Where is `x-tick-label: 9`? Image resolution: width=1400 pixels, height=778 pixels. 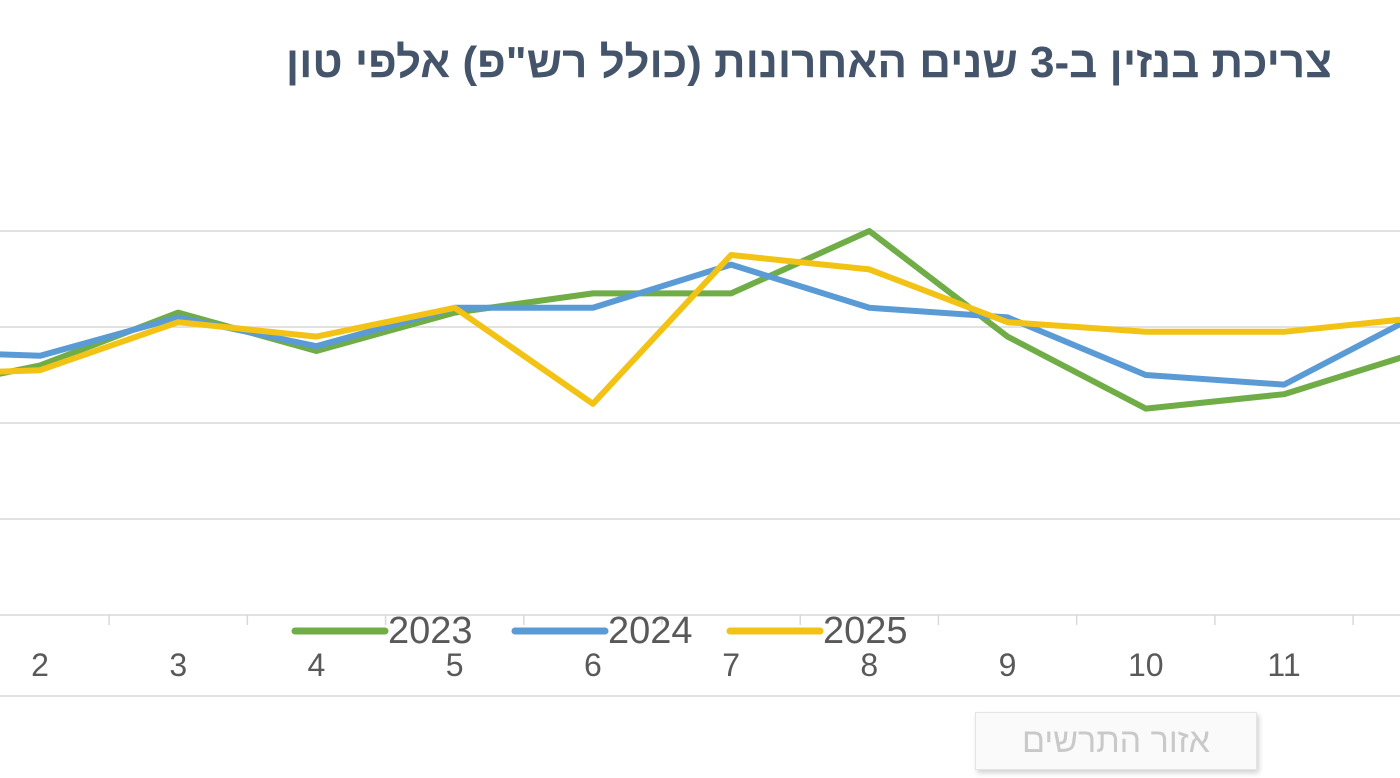
x-tick-label: 9 is located at coordinates (1008, 665).